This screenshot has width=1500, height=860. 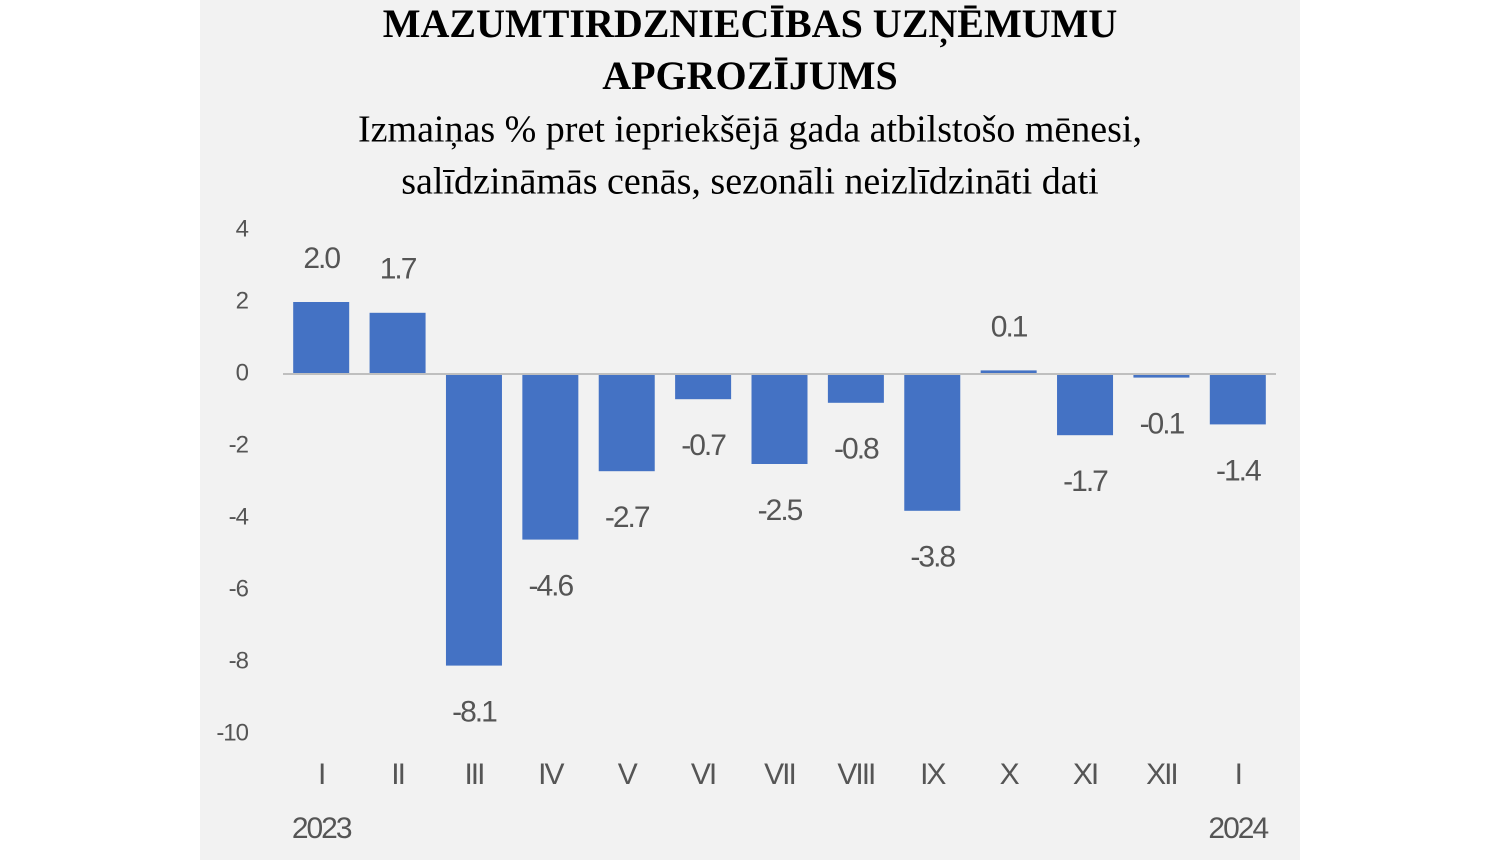 What do you see at coordinates (242, 372) in the screenshot?
I see `y-tick-label: 0` at bounding box center [242, 372].